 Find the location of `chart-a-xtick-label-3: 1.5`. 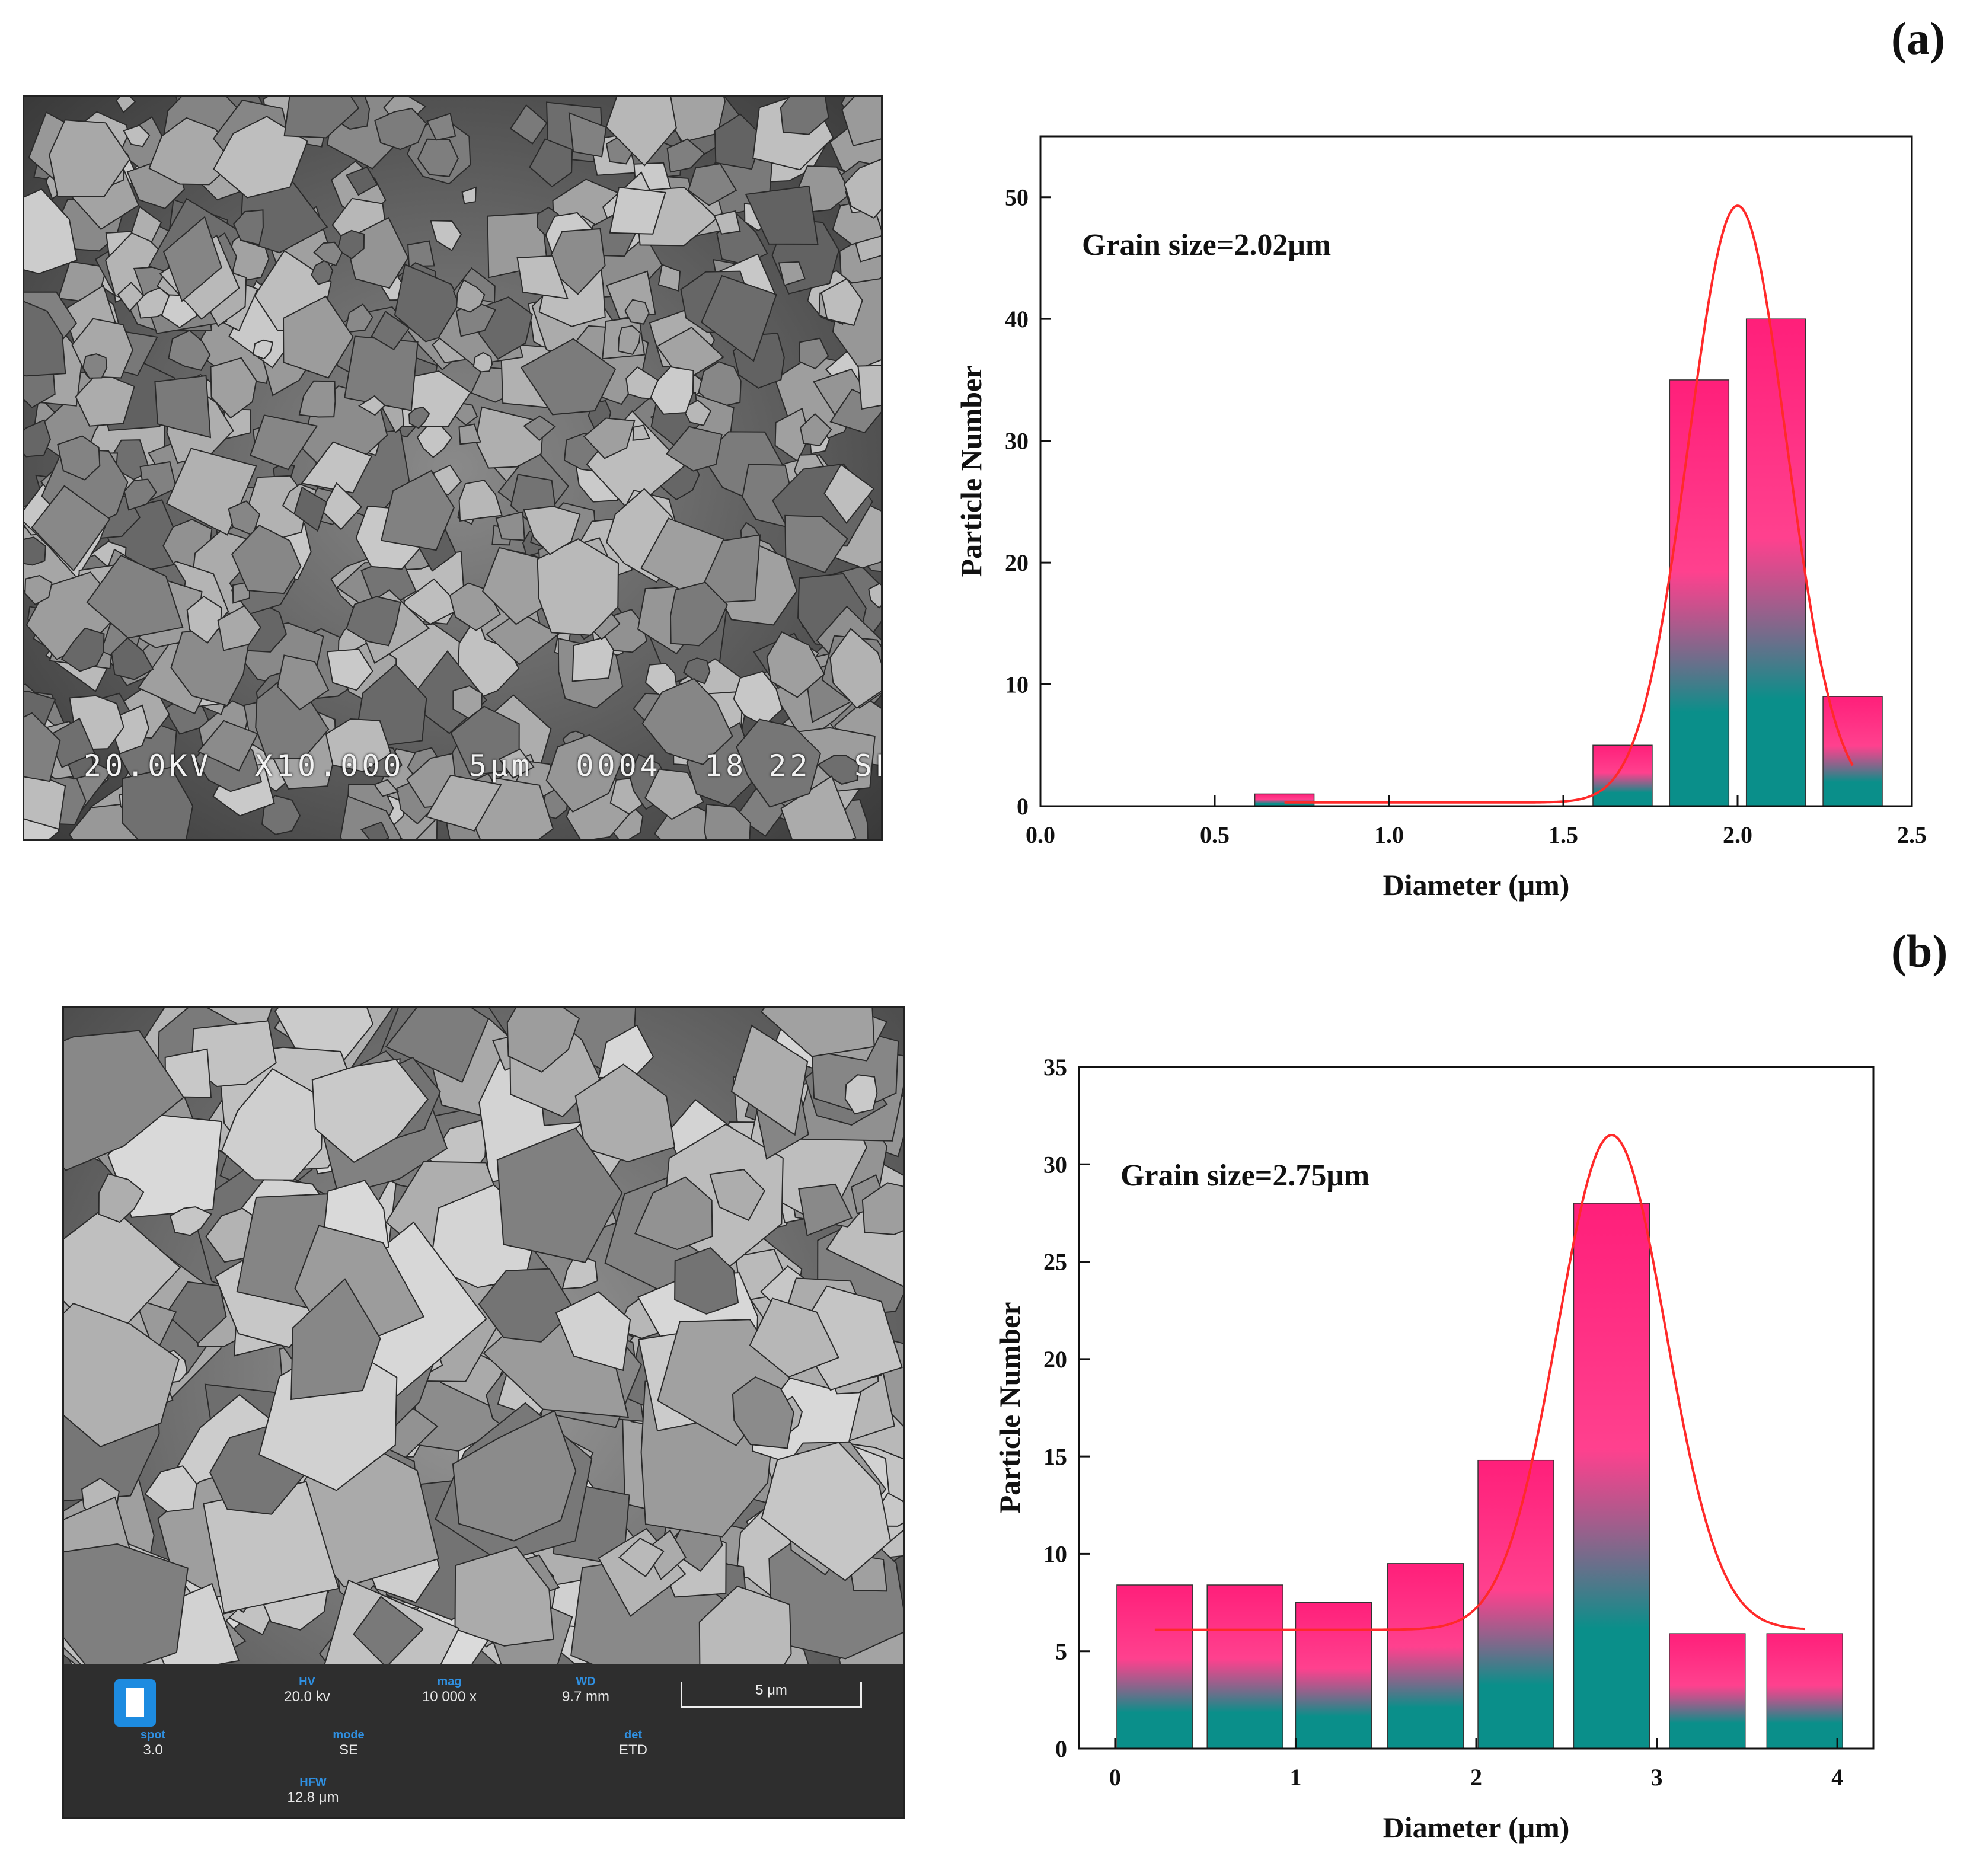

chart-a-xtick-label-3: 1.5 is located at coordinates (1563, 835).